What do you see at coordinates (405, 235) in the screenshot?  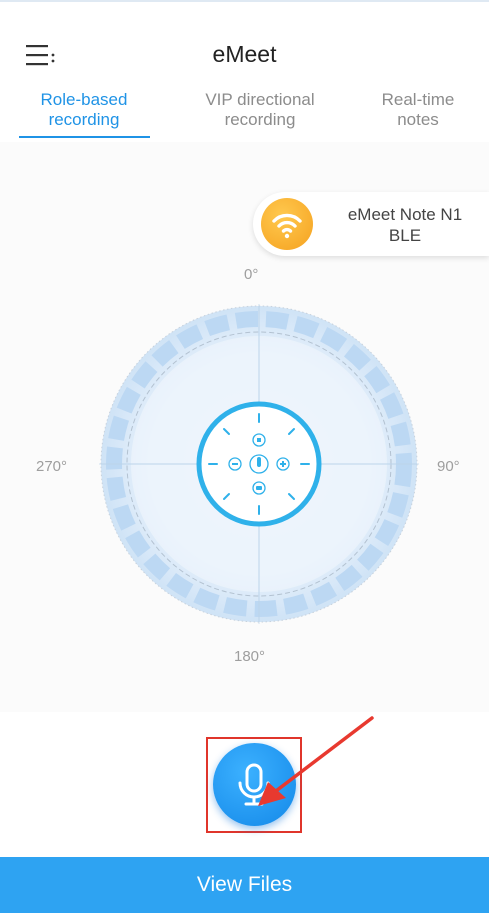 I see `device-name-line2: BLE` at bounding box center [405, 235].